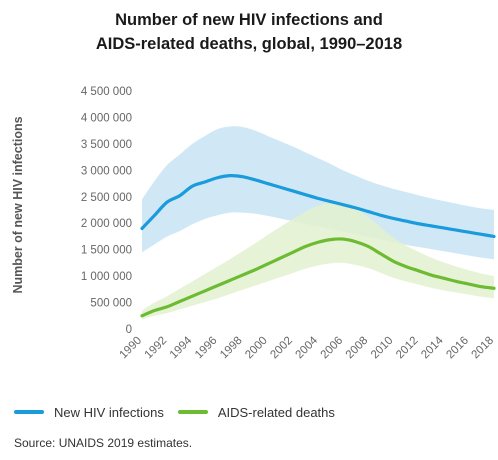 Image resolution: width=498 pixels, height=460 pixels. What do you see at coordinates (249, 44) in the screenshot?
I see `chart-title-line-2: AIDS-related deaths, global, 1990–2018` at bounding box center [249, 44].